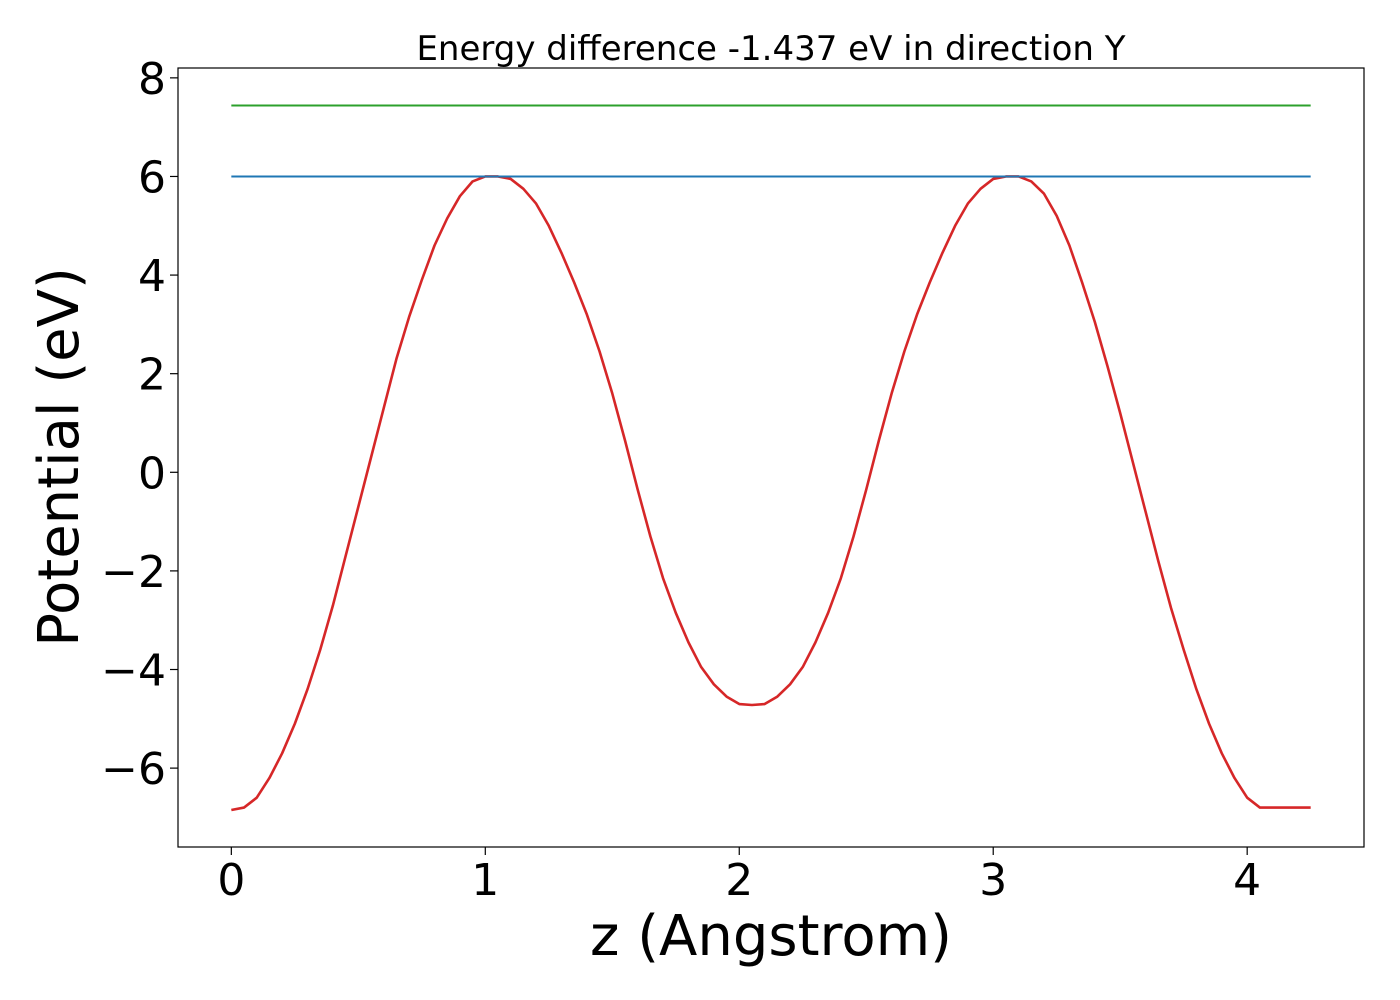 Image resolution: width=1400 pixels, height=1000 pixels. I want to click on x-tick-label: 1, so click(485, 880).